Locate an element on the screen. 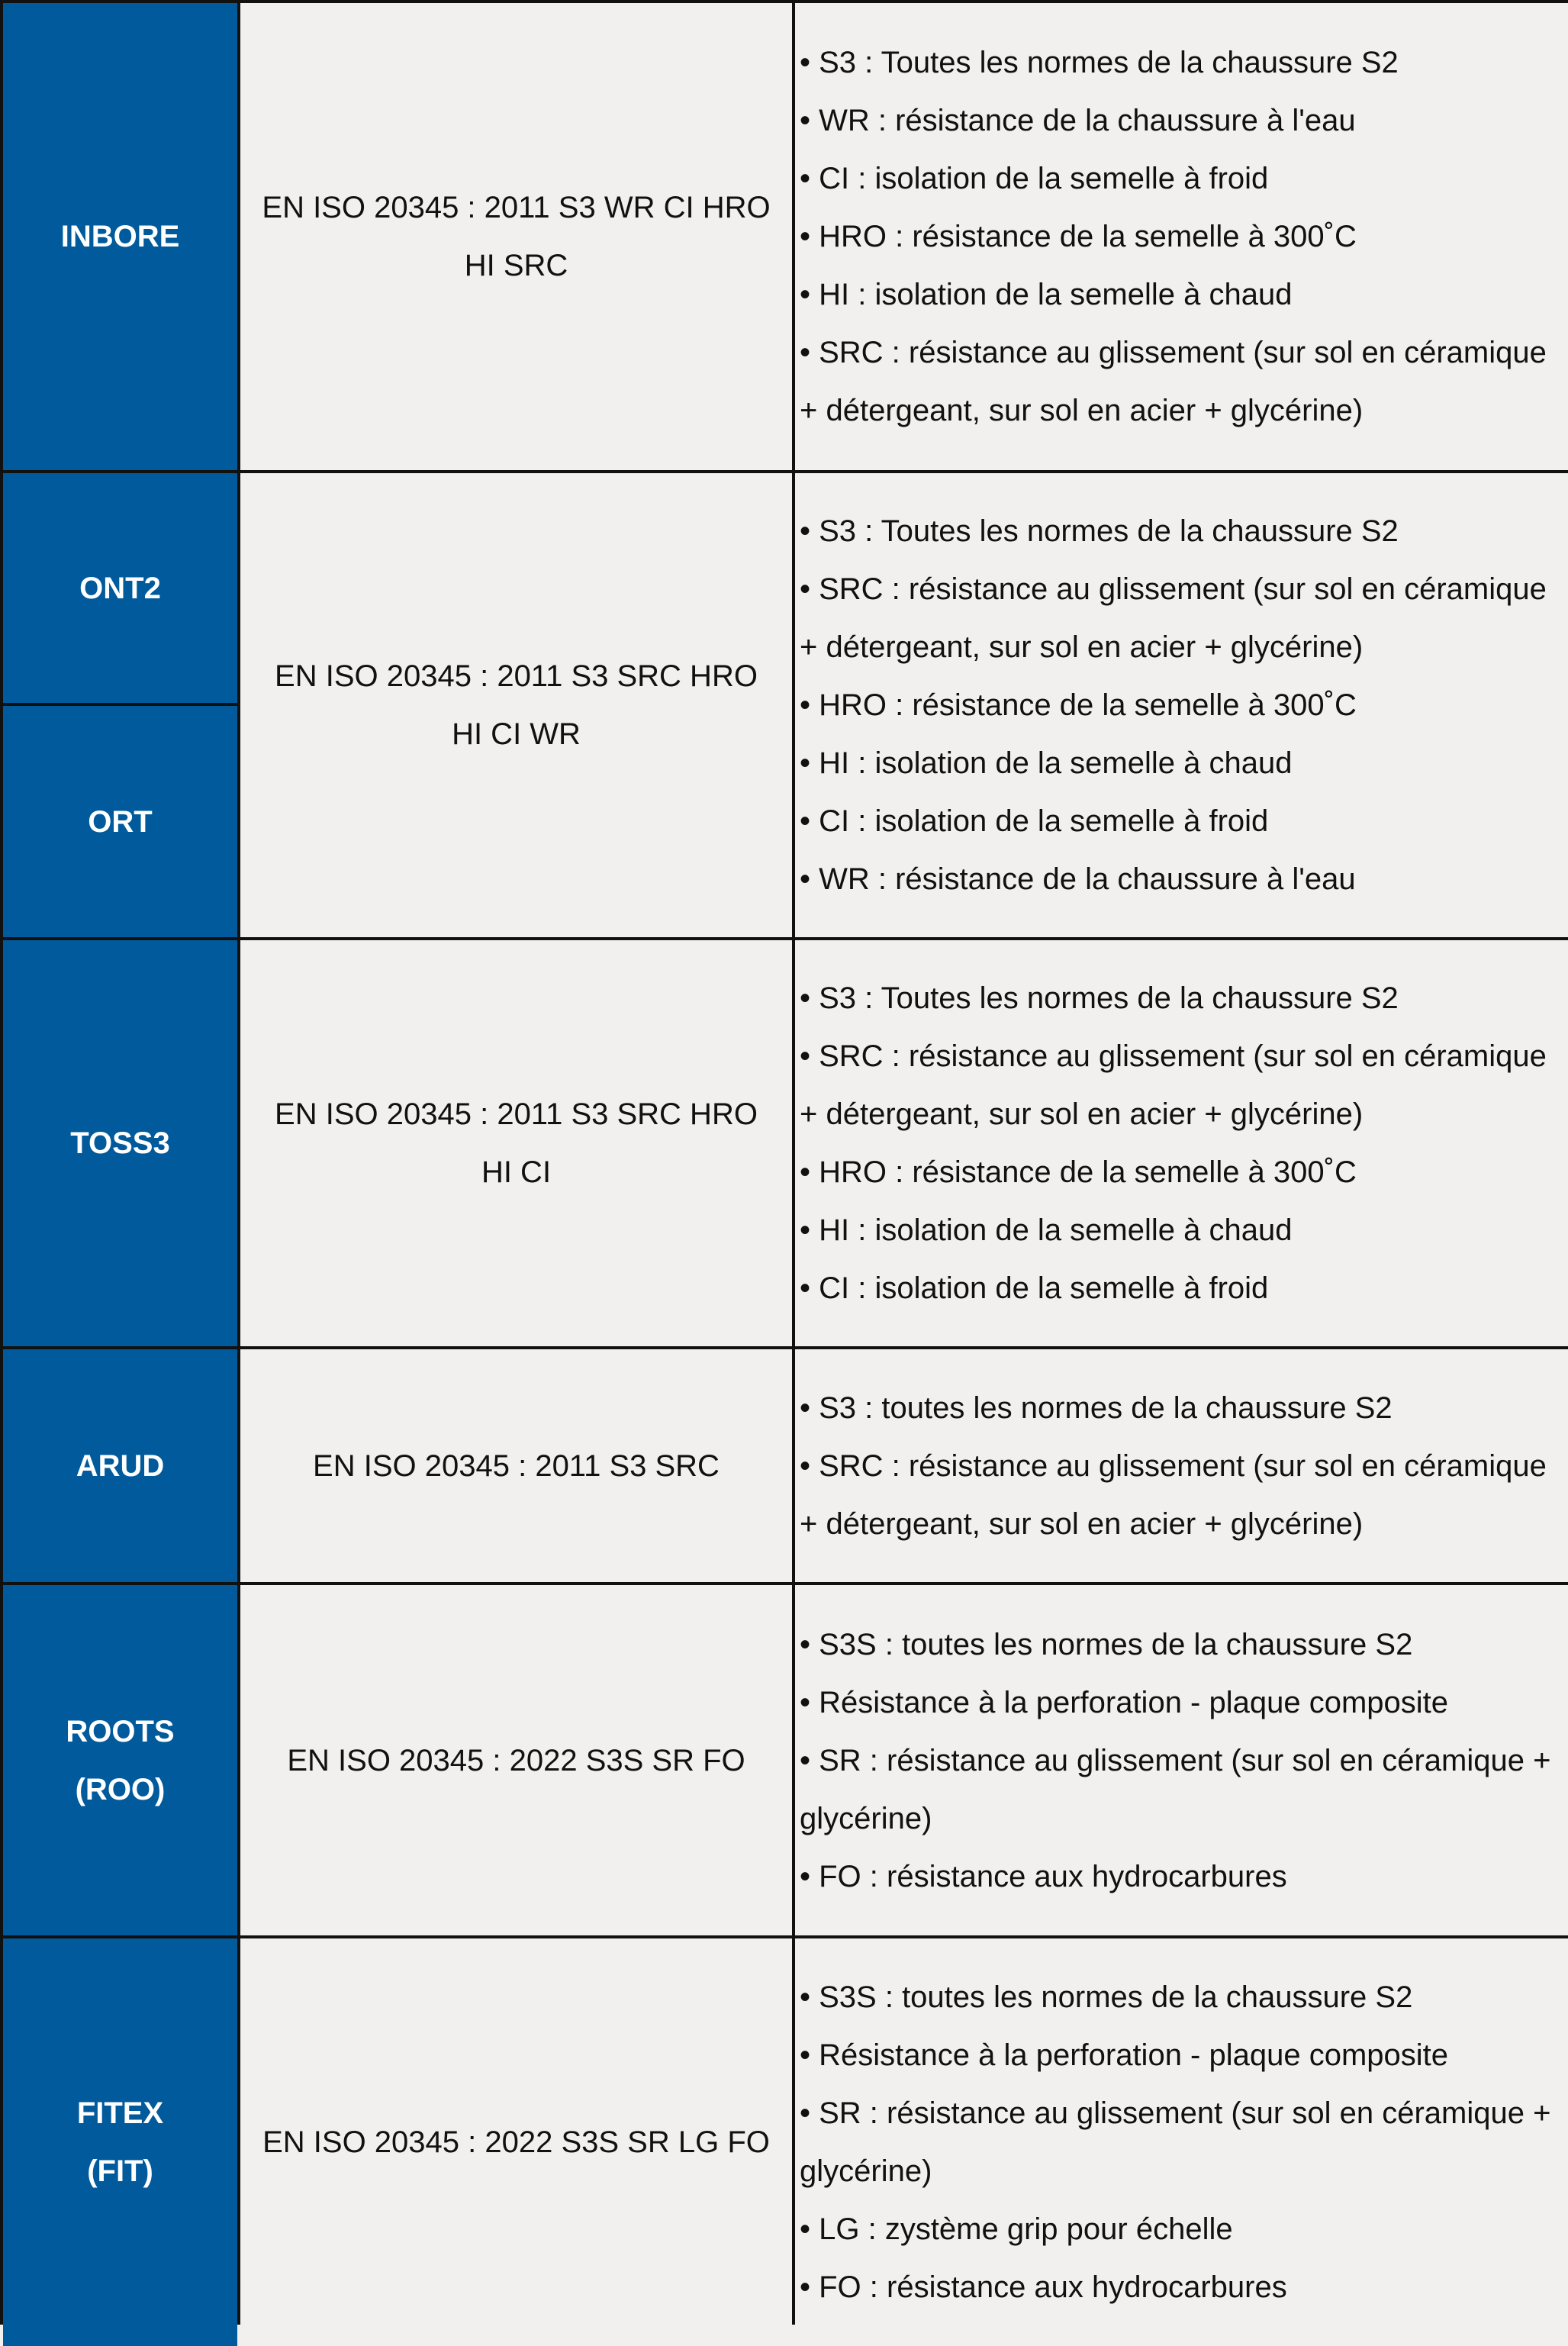  model-name-cell: TOSS3 is located at coordinates (120, 1143).